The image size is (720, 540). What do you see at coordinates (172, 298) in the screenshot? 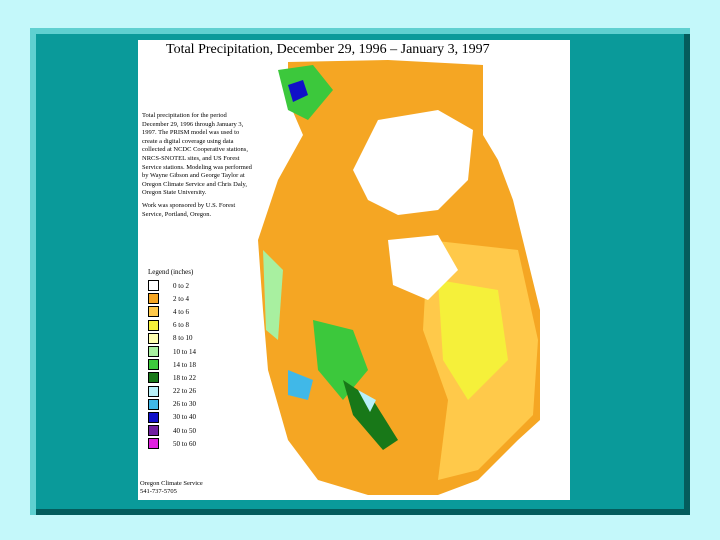
I see `legend-item: 2 to 4` at bounding box center [172, 298].